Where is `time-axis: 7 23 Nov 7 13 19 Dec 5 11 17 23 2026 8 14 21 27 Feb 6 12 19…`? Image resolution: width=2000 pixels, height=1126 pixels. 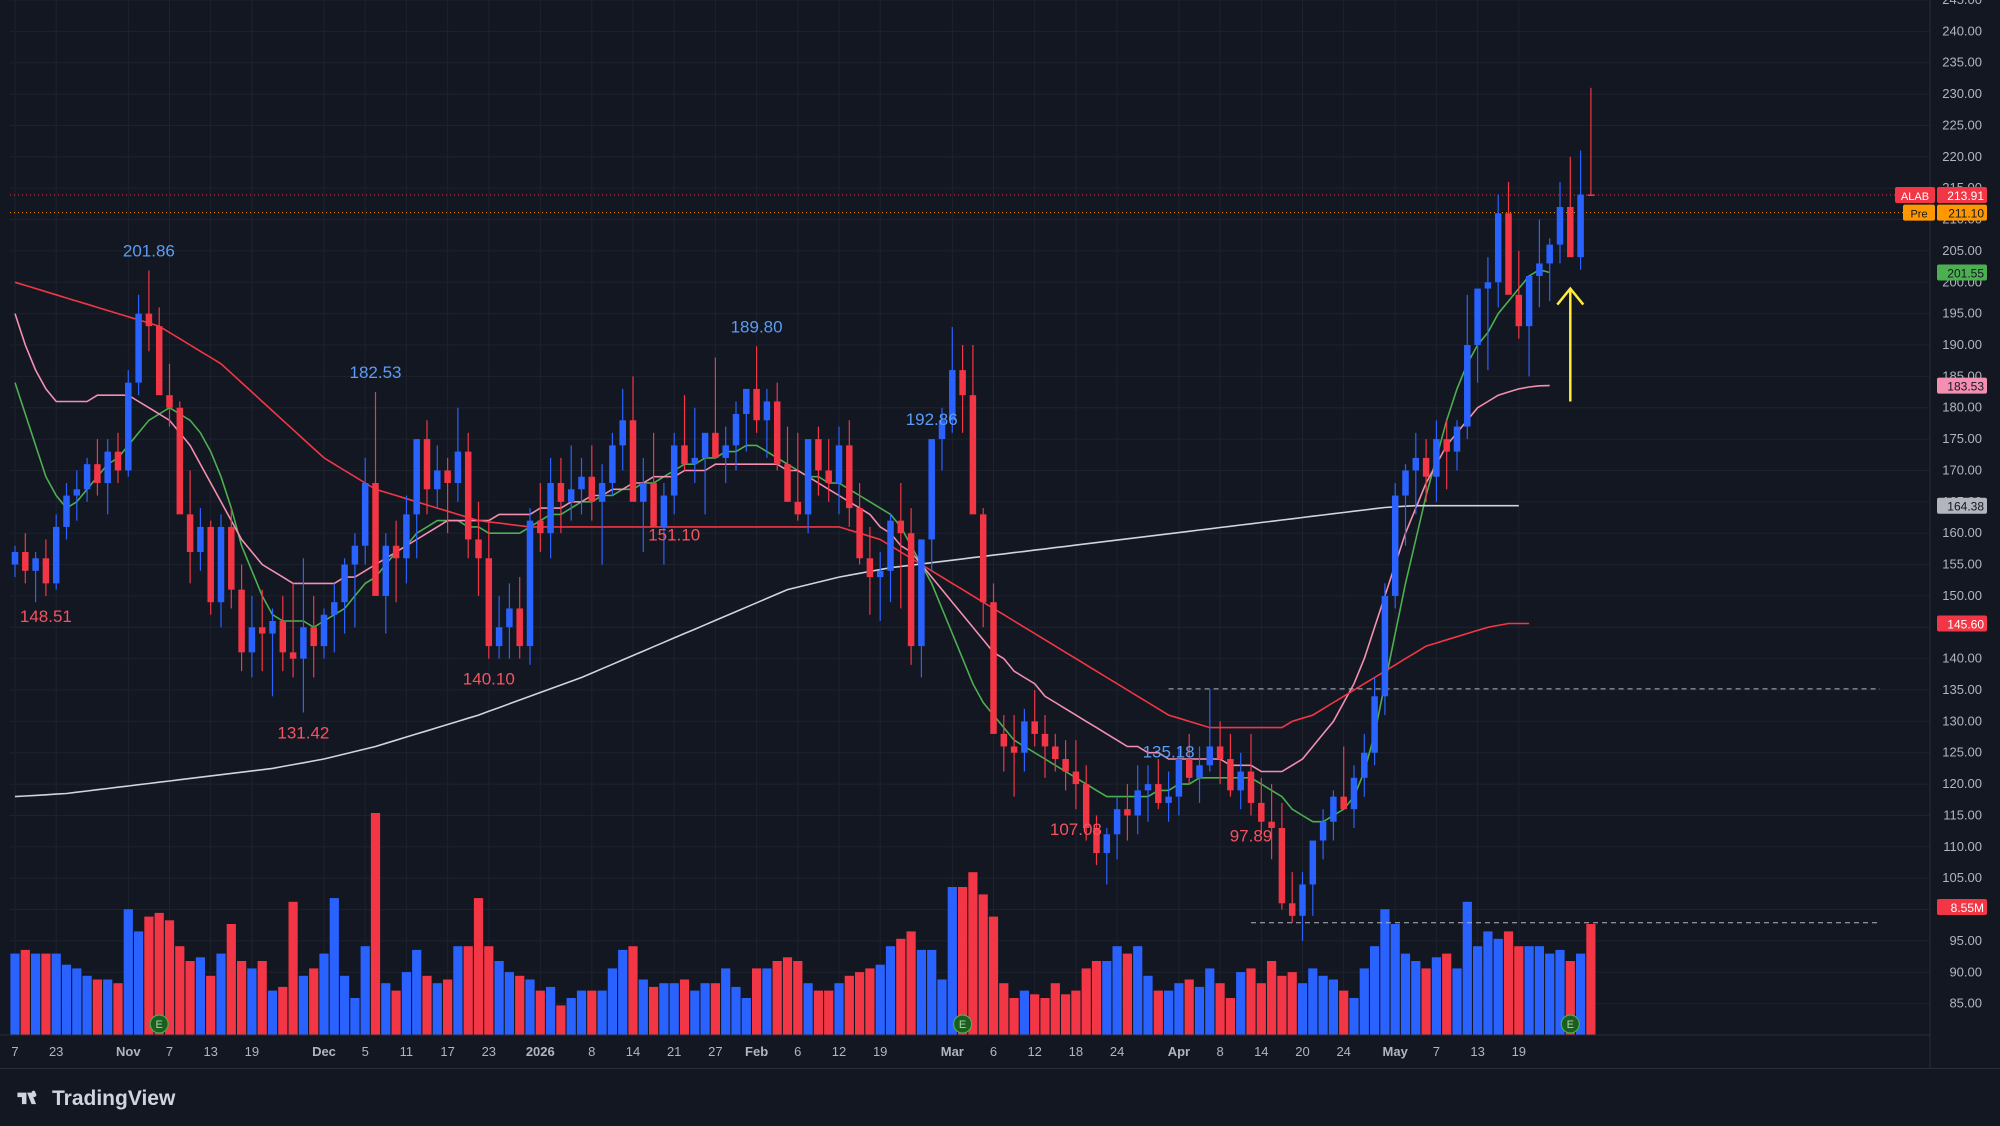 time-axis: 7 23 Nov 7 13 19 Dec 5 11 17 23 2026 8 14 21 27 Feb 6 12 19… is located at coordinates (1000, 1051).